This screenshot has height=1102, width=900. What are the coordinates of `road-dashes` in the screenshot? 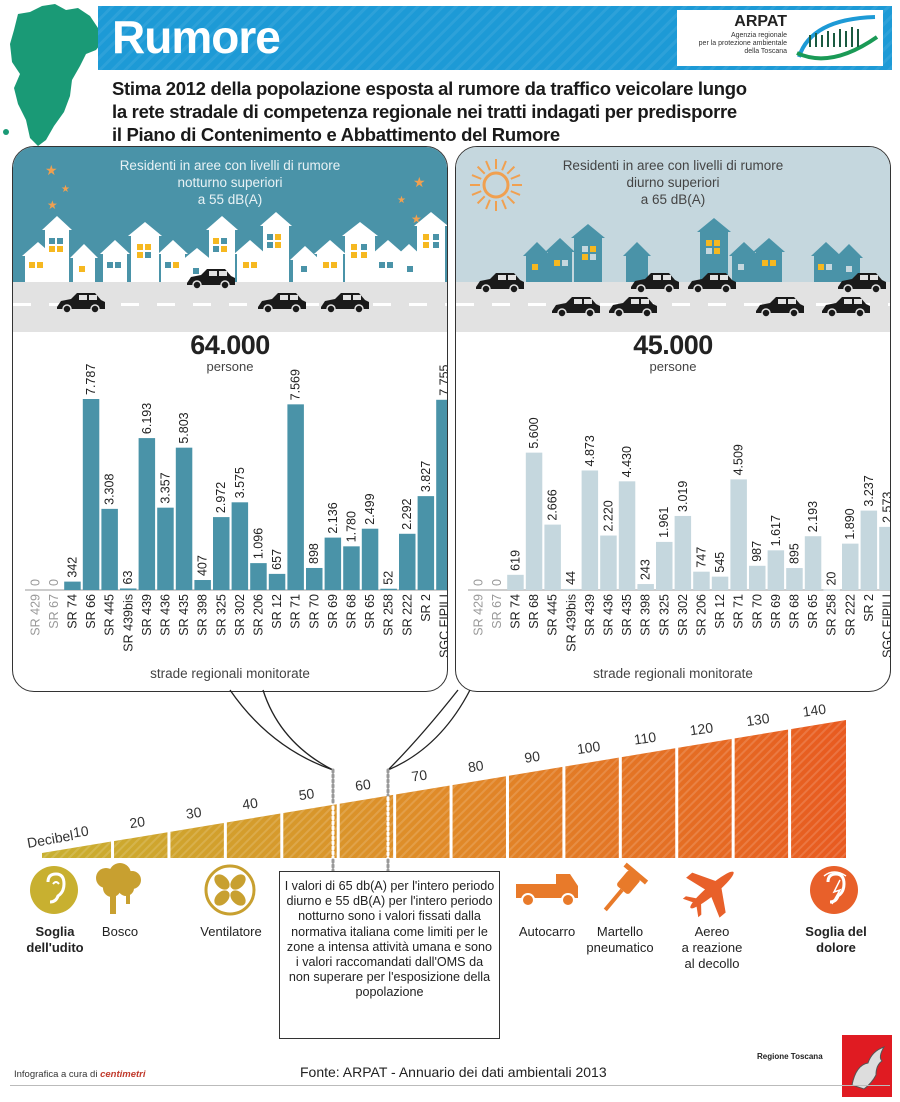 It's located at (230, 304).